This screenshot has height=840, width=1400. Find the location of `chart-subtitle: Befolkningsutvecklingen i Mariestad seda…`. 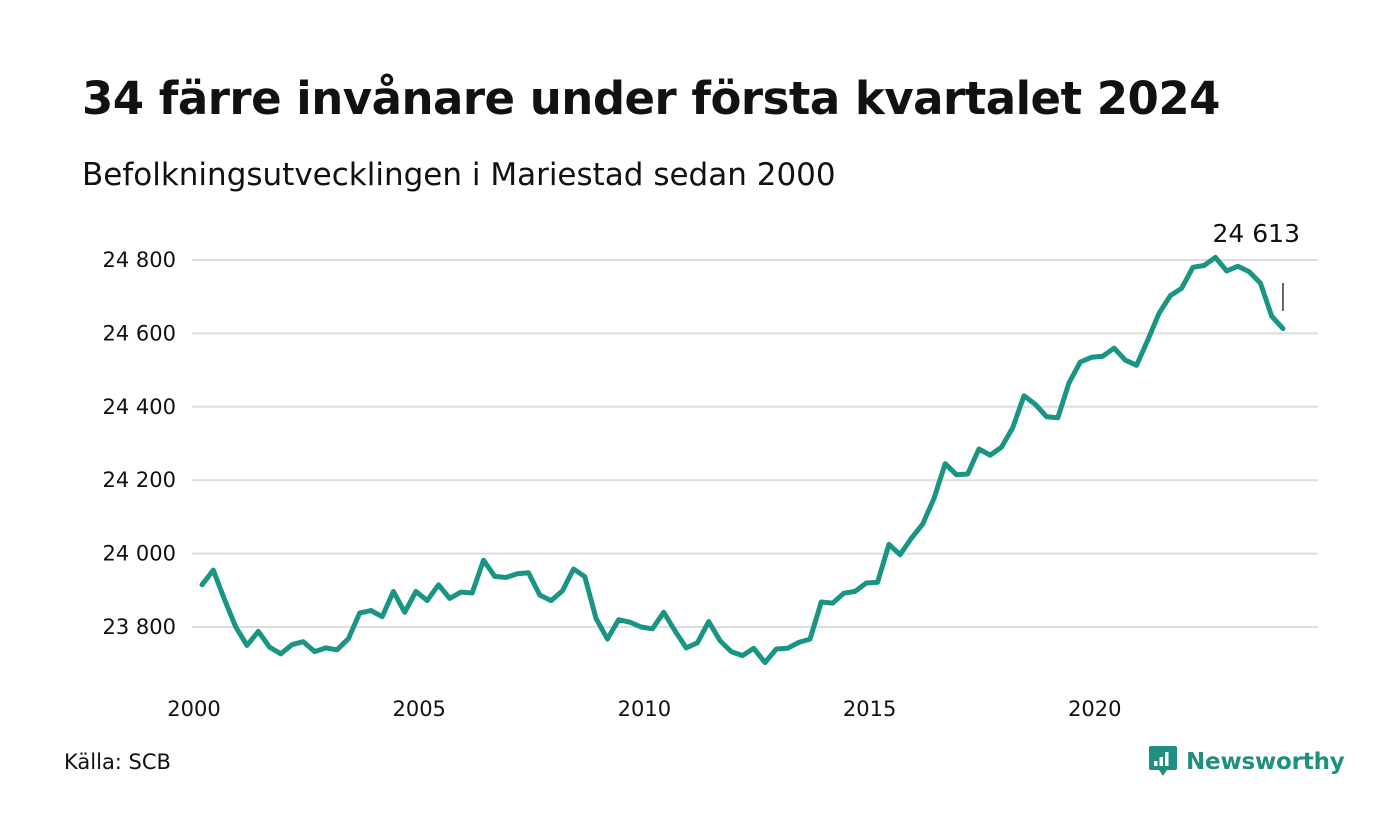

chart-subtitle: Befolkningsutvecklingen i Mariestad seda… is located at coordinates (459, 175).